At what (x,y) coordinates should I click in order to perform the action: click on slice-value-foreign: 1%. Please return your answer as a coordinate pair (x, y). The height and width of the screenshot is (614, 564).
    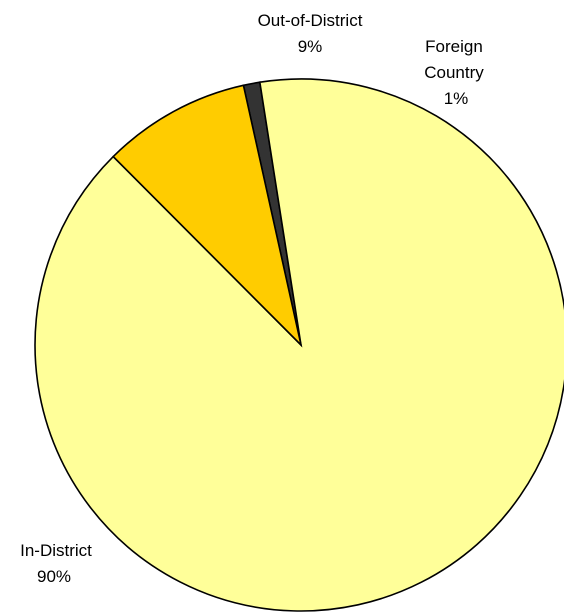
    Looking at the image, I should click on (456, 98).